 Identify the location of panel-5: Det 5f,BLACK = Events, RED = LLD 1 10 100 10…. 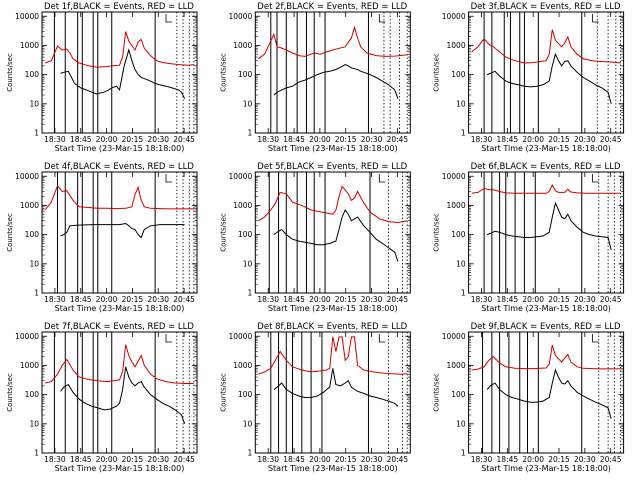
(315, 237).